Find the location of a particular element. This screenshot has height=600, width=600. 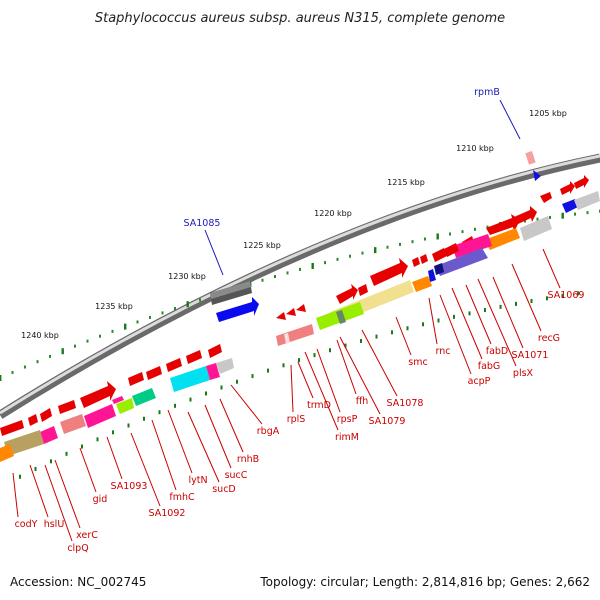

gene-label-fabG: fabG is located at coordinates (489, 366).